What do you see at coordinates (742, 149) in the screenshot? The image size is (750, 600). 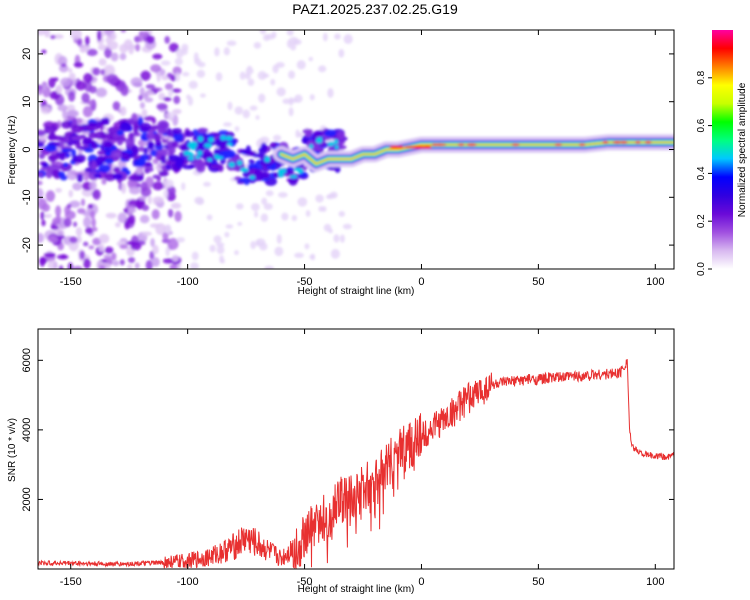 I see `colorbar-label: Normalized spectral amplitude` at bounding box center [742, 149].